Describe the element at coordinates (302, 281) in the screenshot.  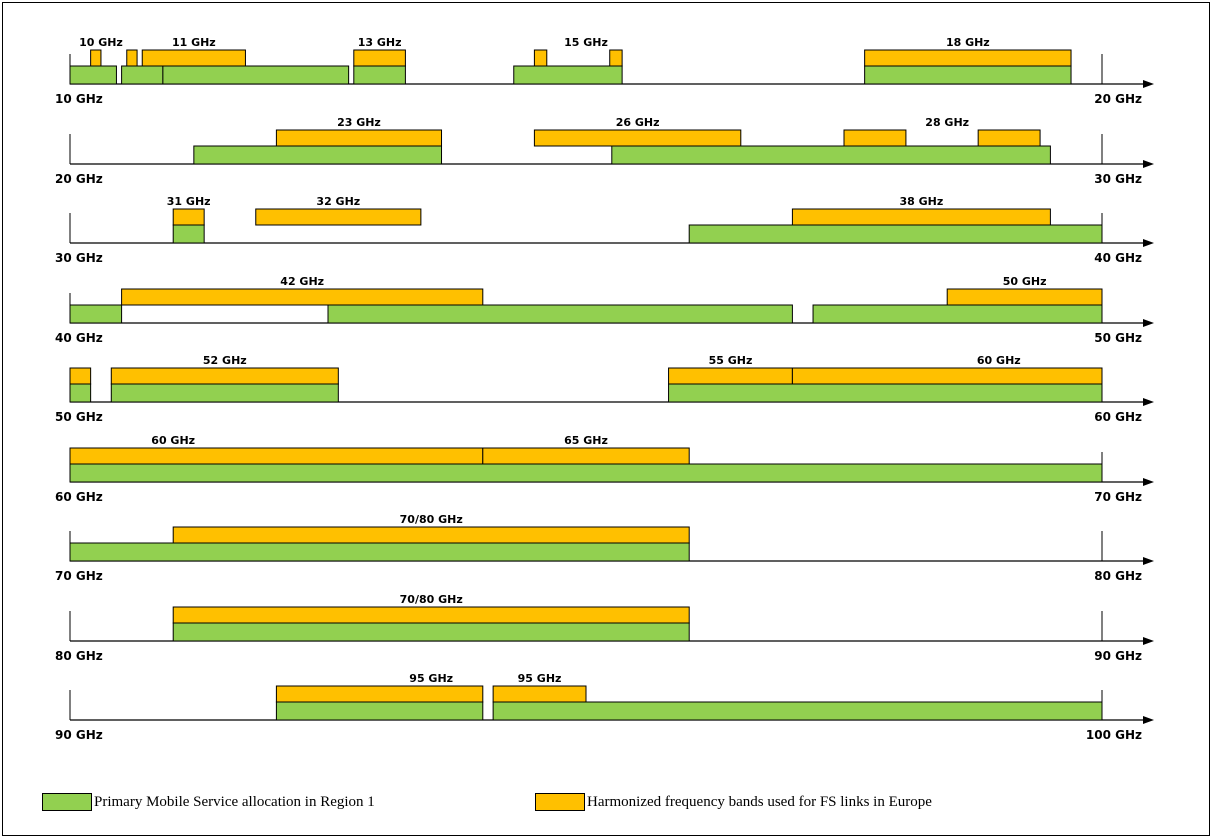
I see `band-label: 42 GHz` at that location.